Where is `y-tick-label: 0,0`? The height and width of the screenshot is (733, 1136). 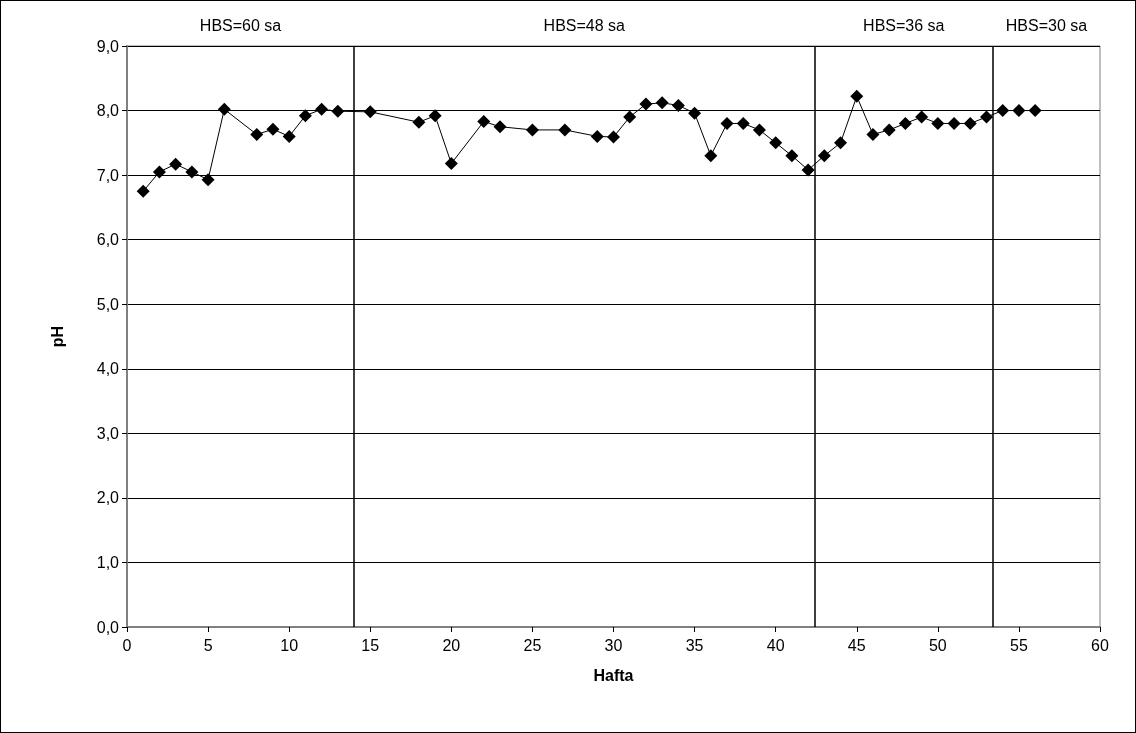
y-tick-label: 0,0 is located at coordinates (108, 627).